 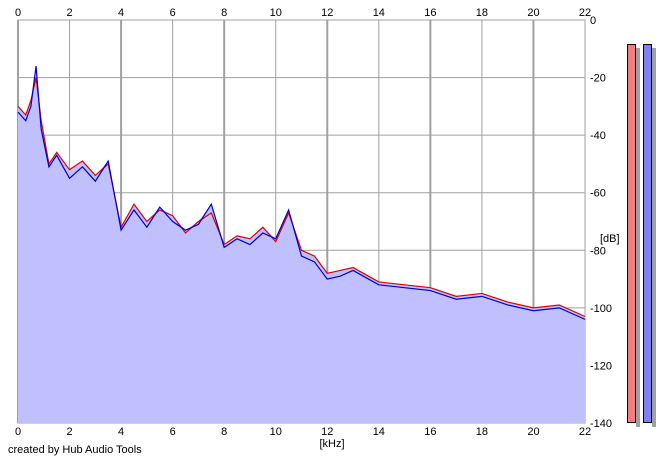 I want to click on footer-credit: created by Hub Audio Tools, so click(x=75, y=450).